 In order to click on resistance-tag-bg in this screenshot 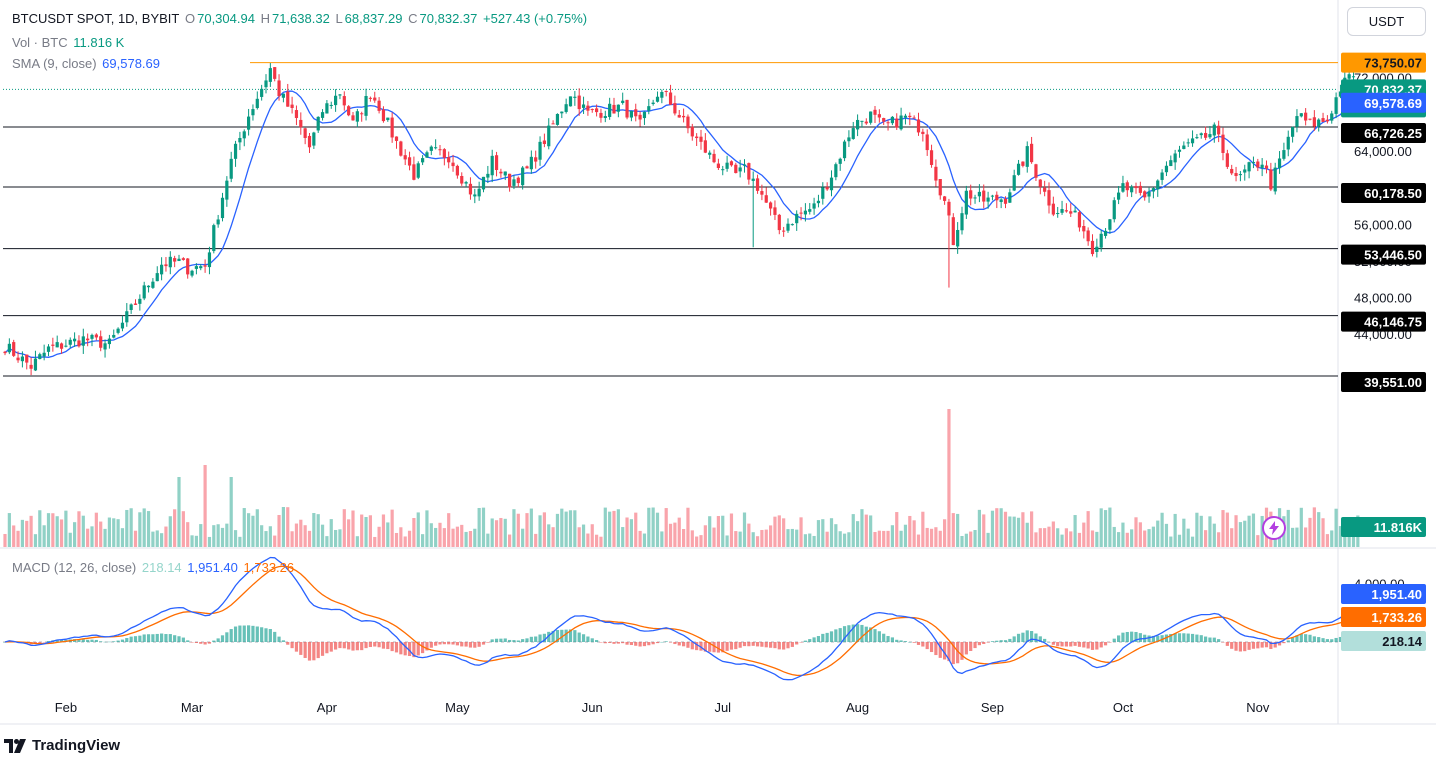, I will do `click(1383, 62)`.